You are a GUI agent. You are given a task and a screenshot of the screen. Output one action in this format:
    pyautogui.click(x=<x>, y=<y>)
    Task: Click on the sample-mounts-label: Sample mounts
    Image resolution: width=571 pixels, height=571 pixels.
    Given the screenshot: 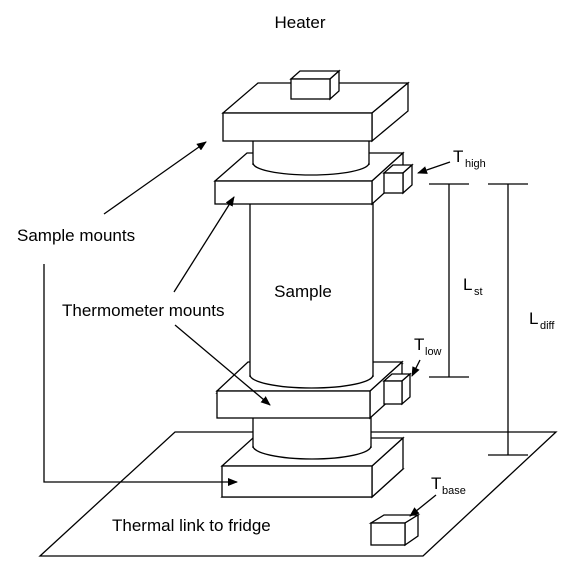 What is the action you would take?
    pyautogui.click(x=76, y=235)
    